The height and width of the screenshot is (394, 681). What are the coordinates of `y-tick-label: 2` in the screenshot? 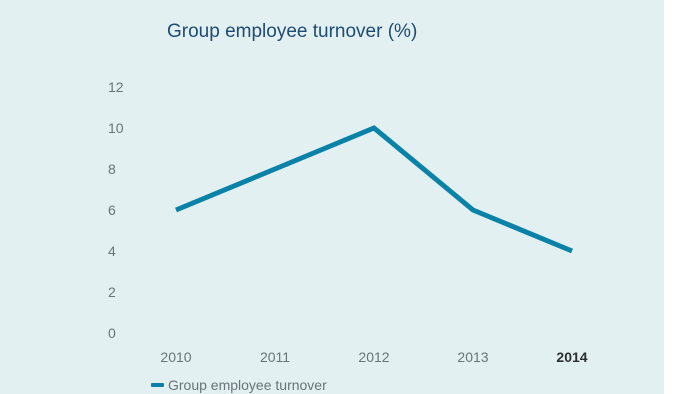 It's located at (112, 292).